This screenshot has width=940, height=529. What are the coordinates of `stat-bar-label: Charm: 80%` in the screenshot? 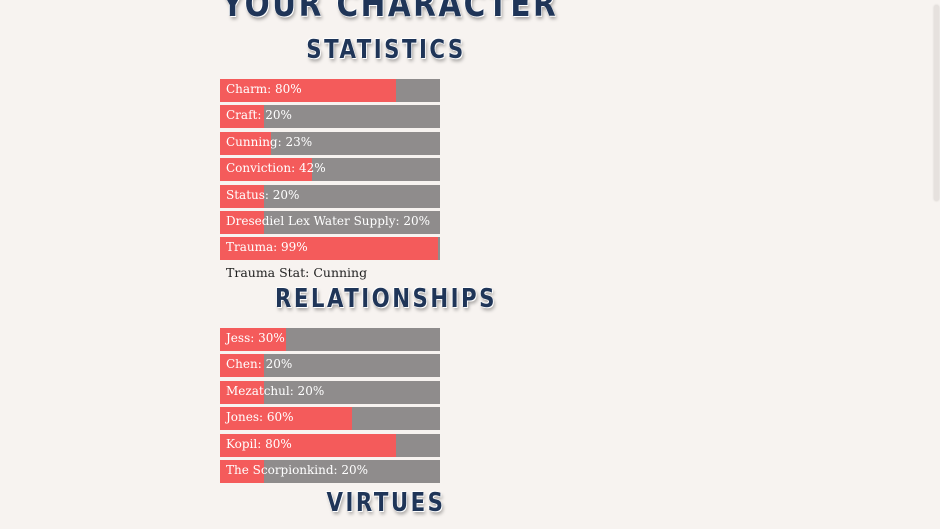 It's located at (264, 89).